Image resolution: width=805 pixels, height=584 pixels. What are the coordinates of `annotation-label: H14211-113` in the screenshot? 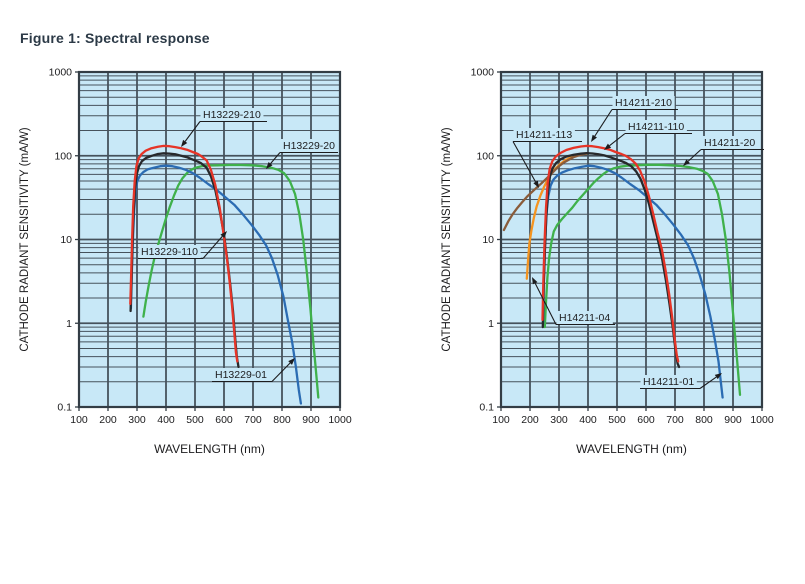 It's located at (544, 135).